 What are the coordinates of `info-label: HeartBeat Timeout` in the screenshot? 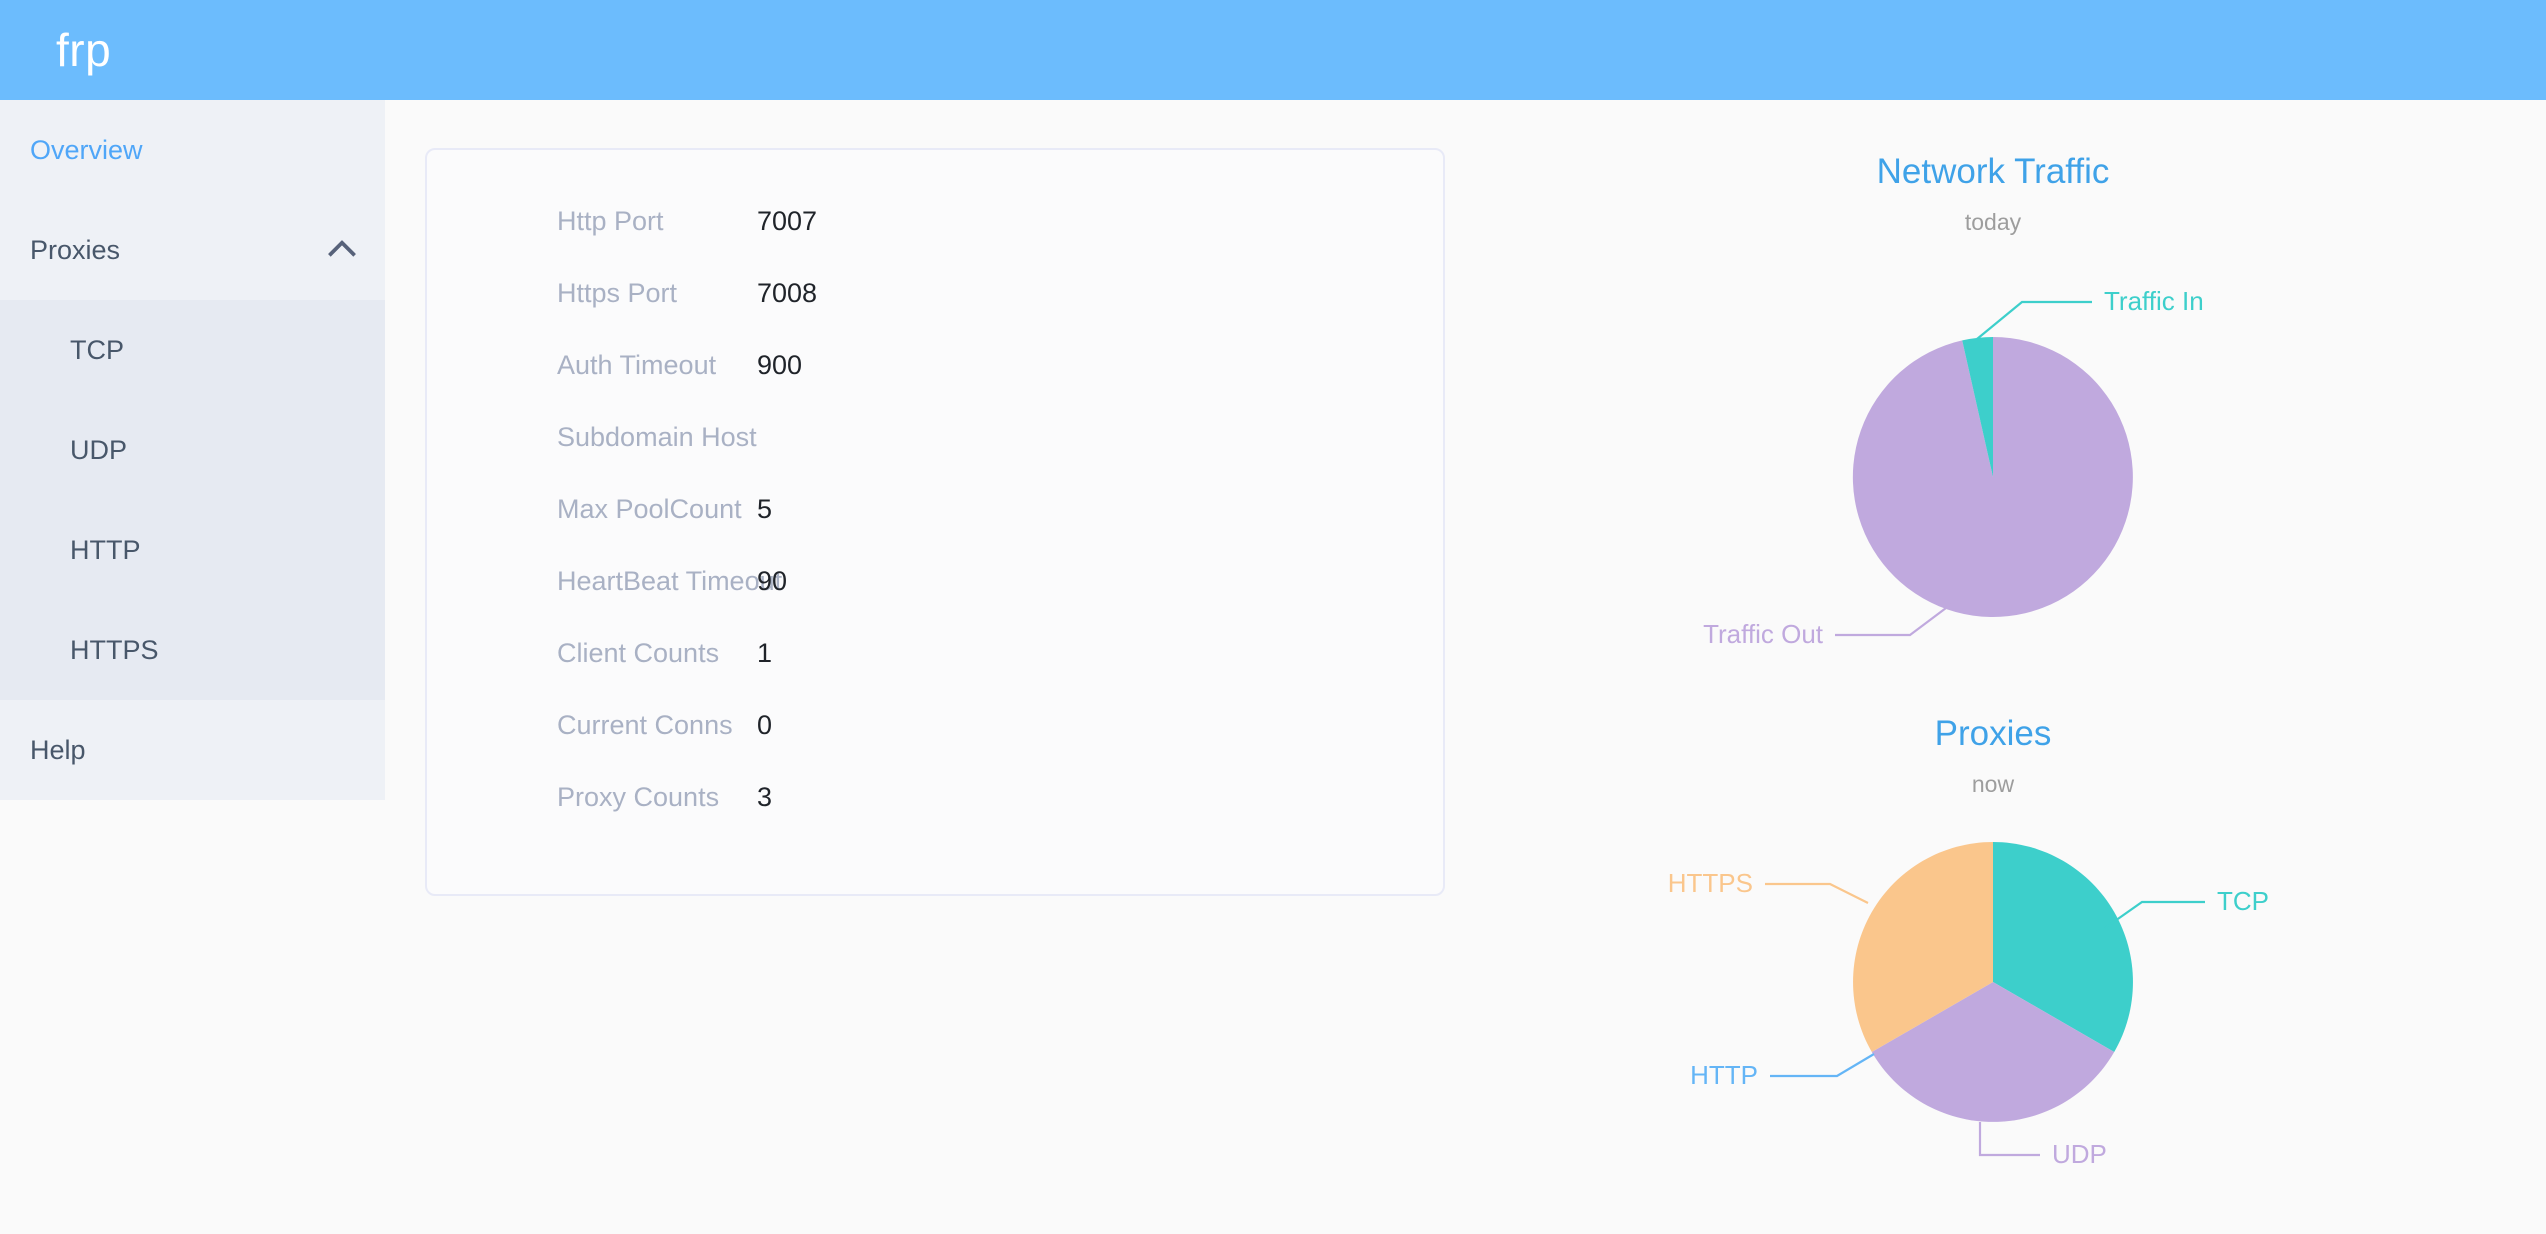 It's located at (670, 581).